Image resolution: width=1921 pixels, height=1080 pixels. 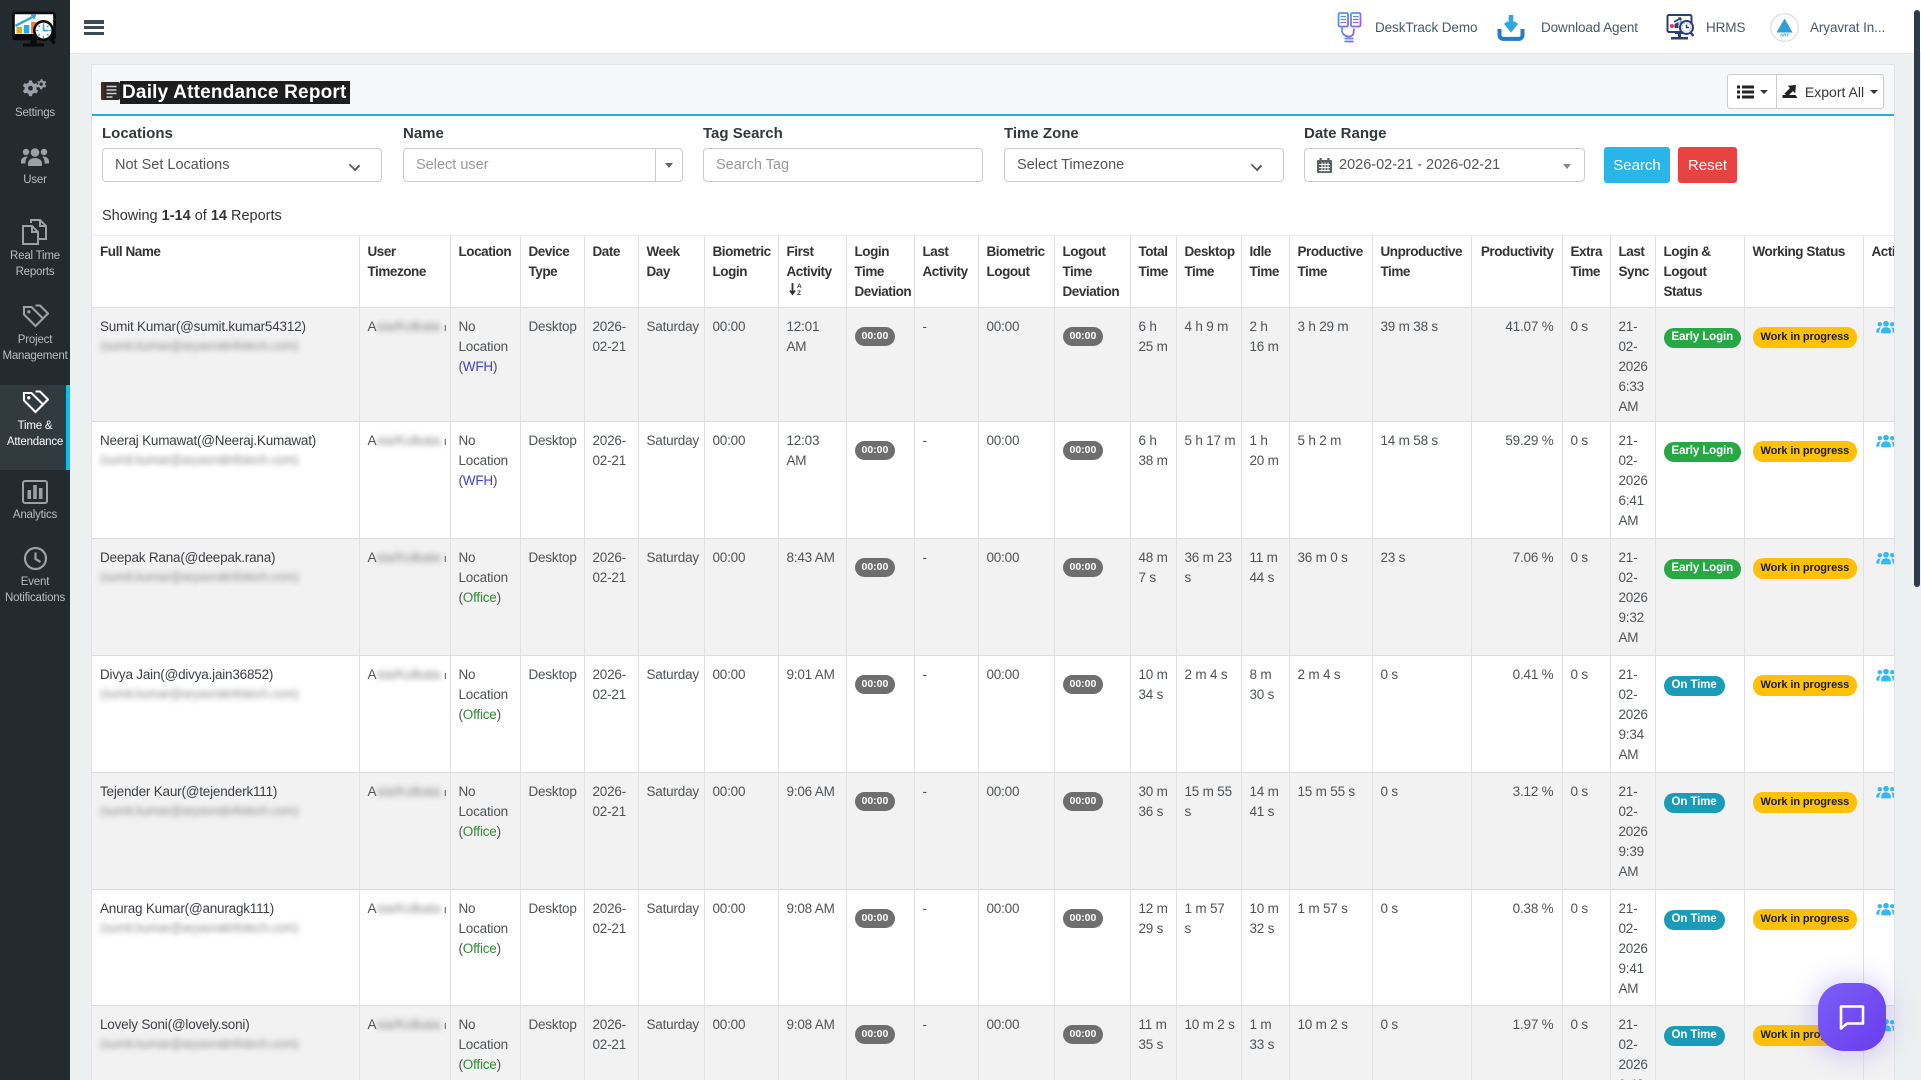 I want to click on svg-text: A, so click(x=799, y=286).